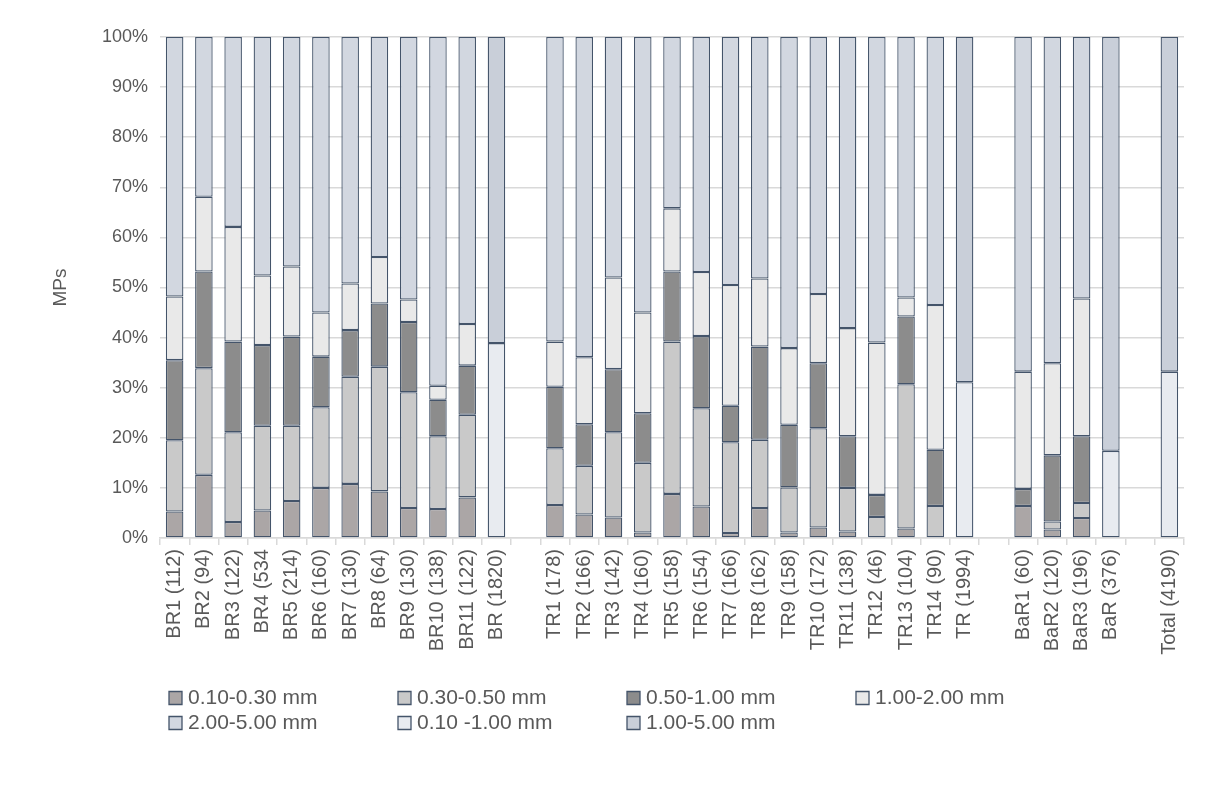 The width and height of the screenshot is (1206, 785). What do you see at coordinates (173, 594) in the screenshot?
I see `x-tick-label: BR1 (112)` at bounding box center [173, 594].